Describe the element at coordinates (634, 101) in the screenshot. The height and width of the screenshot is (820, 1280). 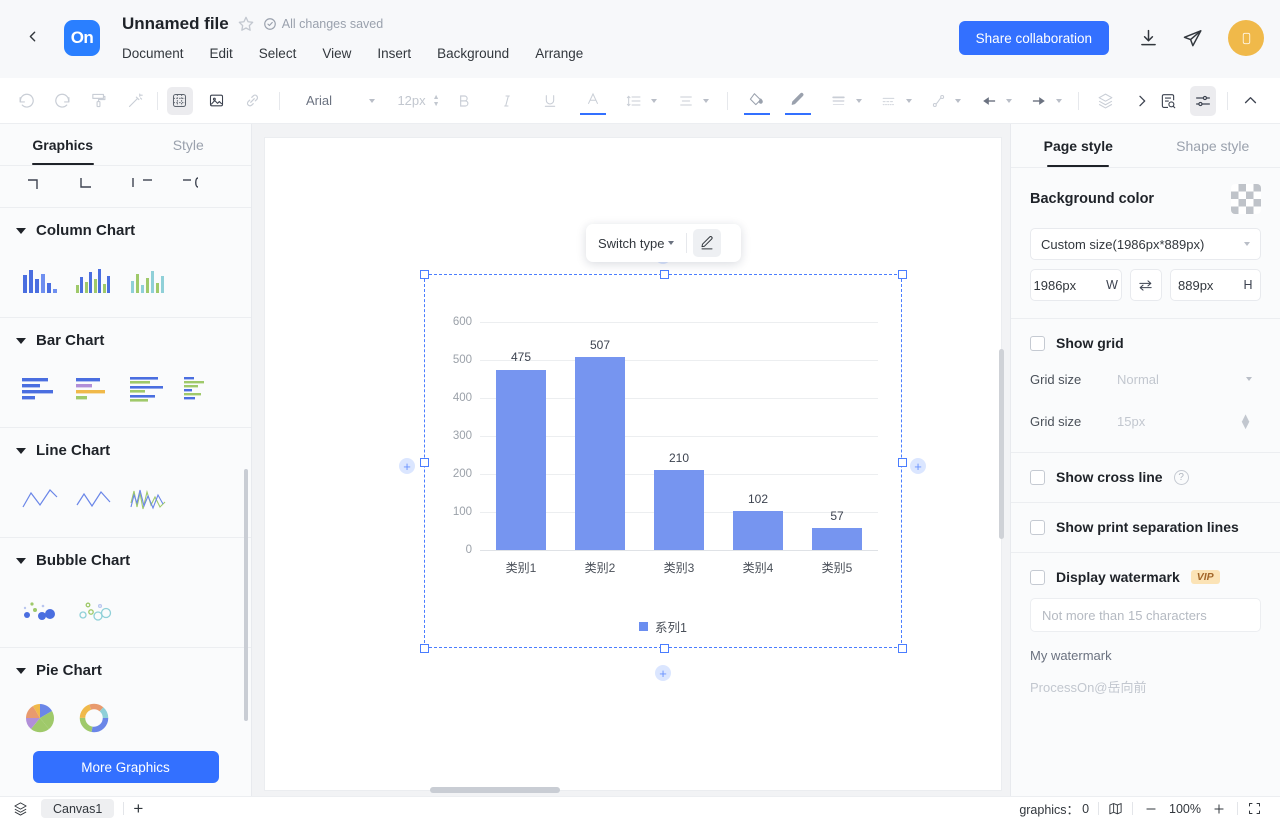
I see `line-height-icon` at that location.